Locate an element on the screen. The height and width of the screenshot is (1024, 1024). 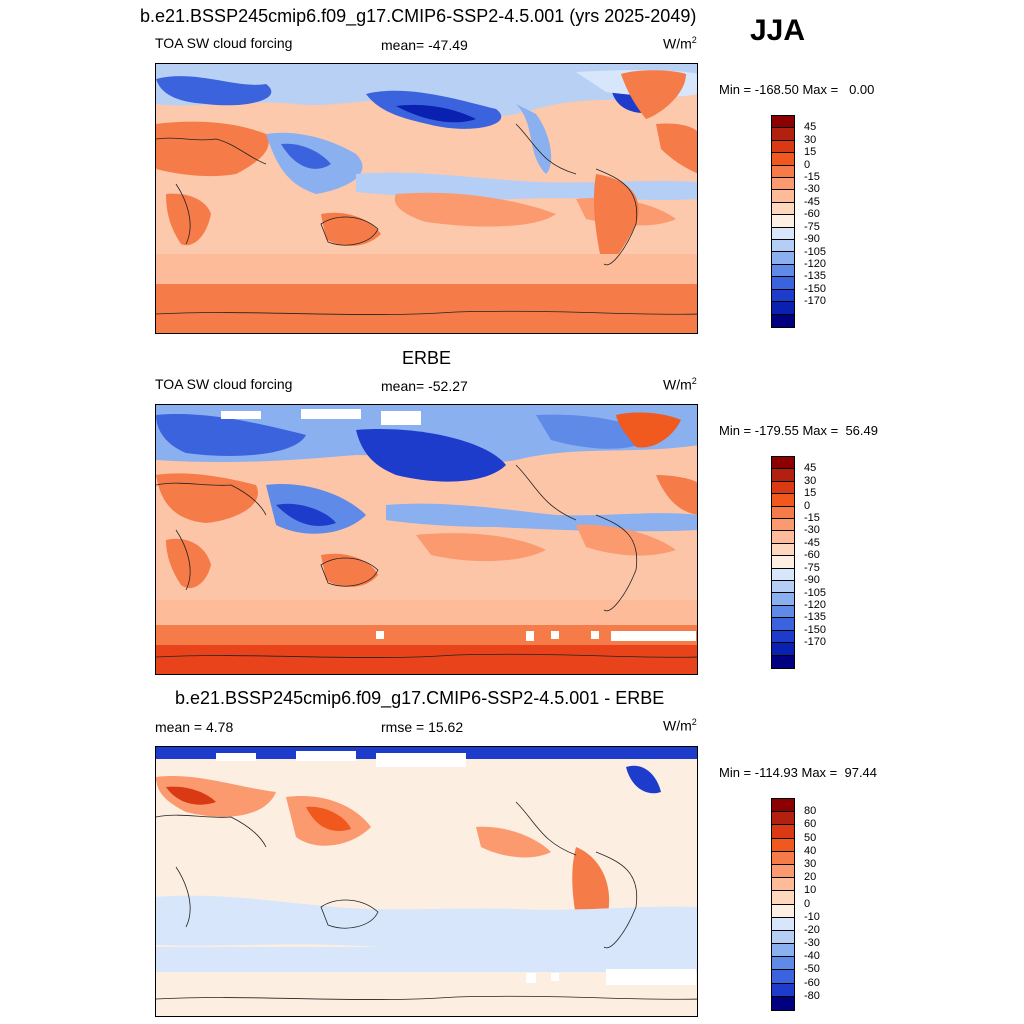
colorbar-tick-label: -40 is located at coordinates (812, 956).